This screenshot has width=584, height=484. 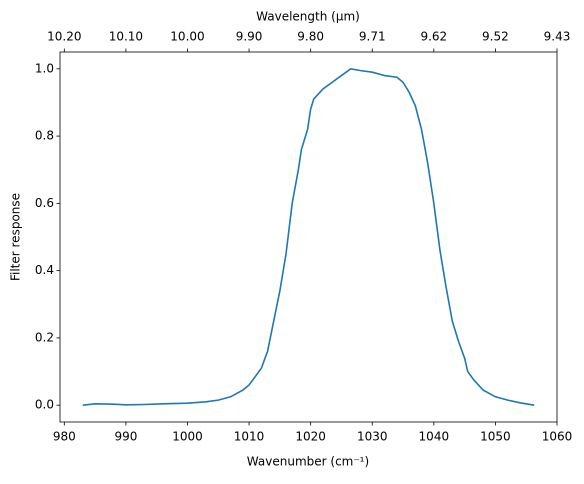 What do you see at coordinates (557, 37) in the screenshot?
I see `x2-tick-label: 9.43` at bounding box center [557, 37].